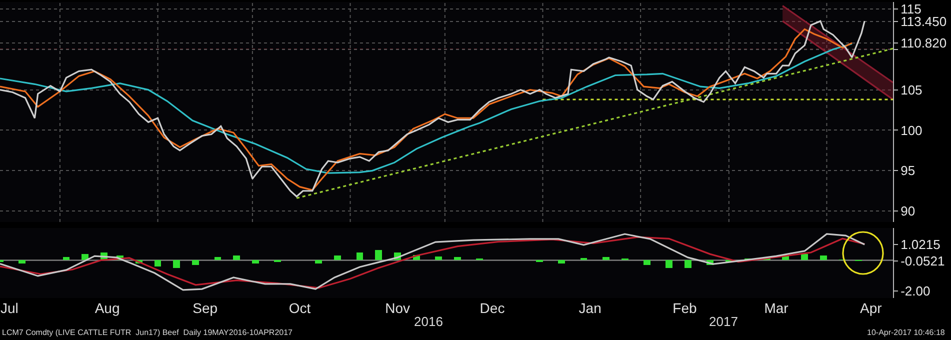  Describe the element at coordinates (205, 308) in the screenshot. I see `x-tick-label: Sep` at that location.